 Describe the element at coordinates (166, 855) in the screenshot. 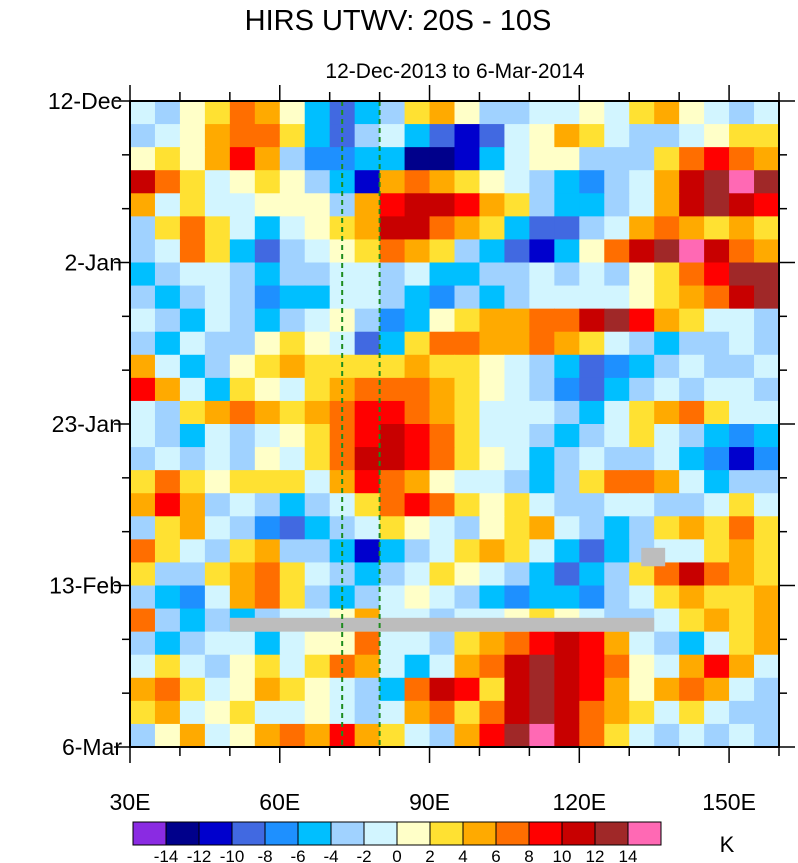

I see `colorbar-label: -14` at that location.